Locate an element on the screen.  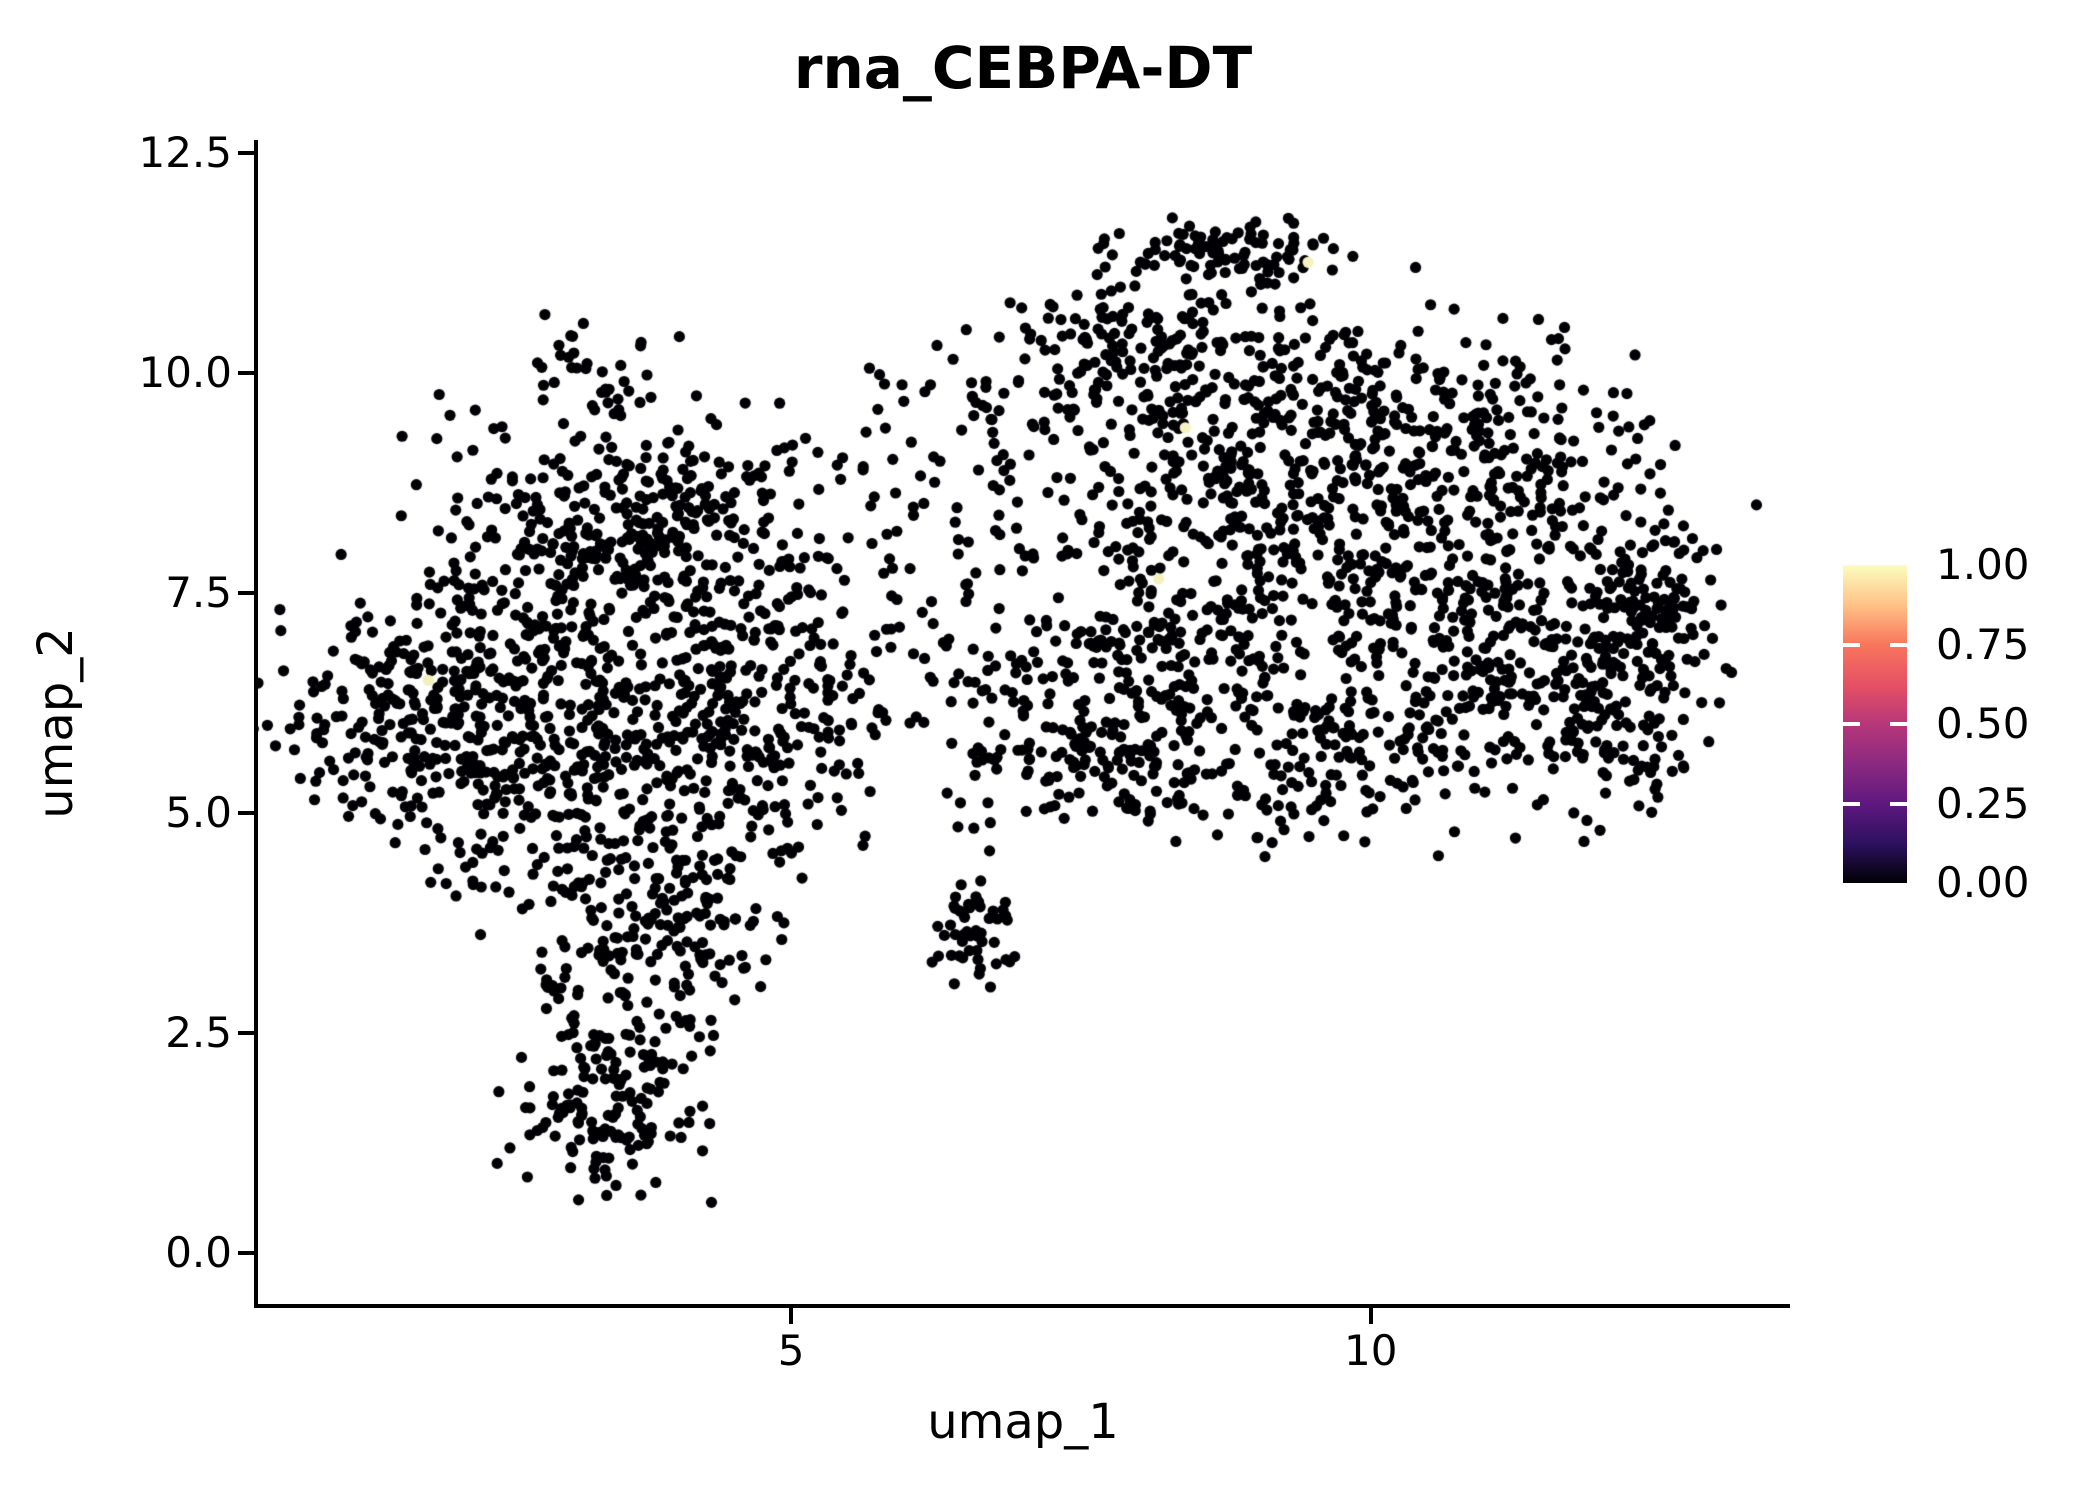
y-tick-label: 0.0 is located at coordinates (198, 1253).